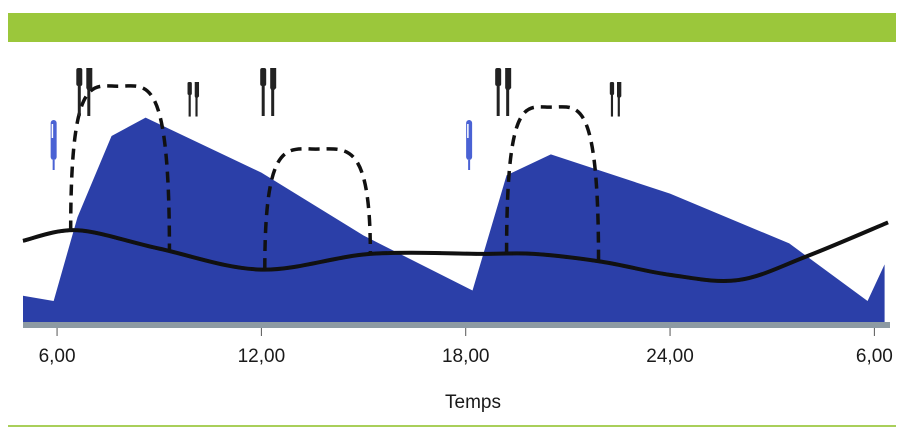 The width and height of the screenshot is (904, 435). I want to click on icon-layer, so click(336, 119).